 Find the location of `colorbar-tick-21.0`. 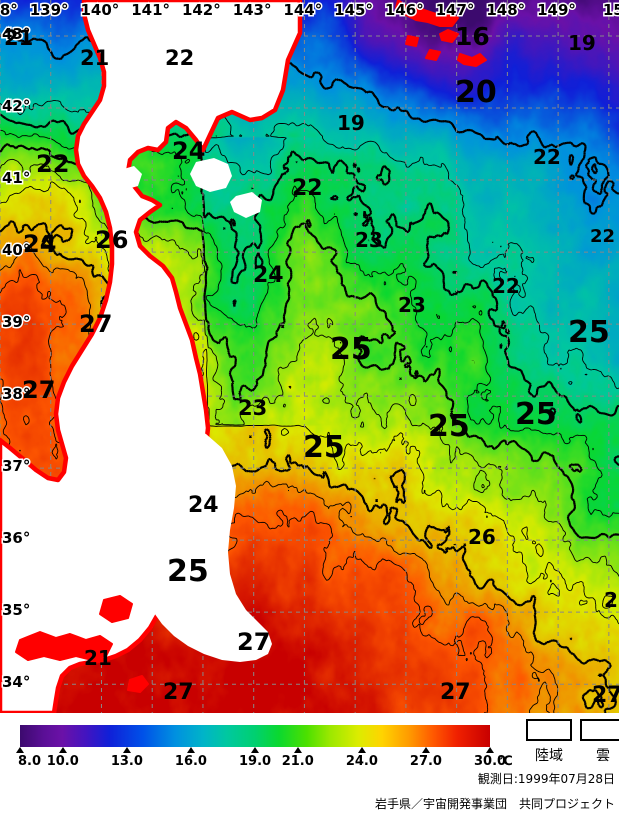

colorbar-tick-21.0 is located at coordinates (297, 750).